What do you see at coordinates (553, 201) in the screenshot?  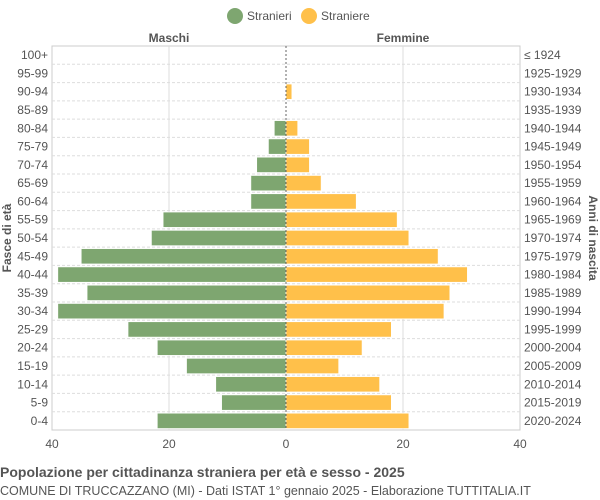 I see `birth-year-label: 1960-1964` at bounding box center [553, 201].